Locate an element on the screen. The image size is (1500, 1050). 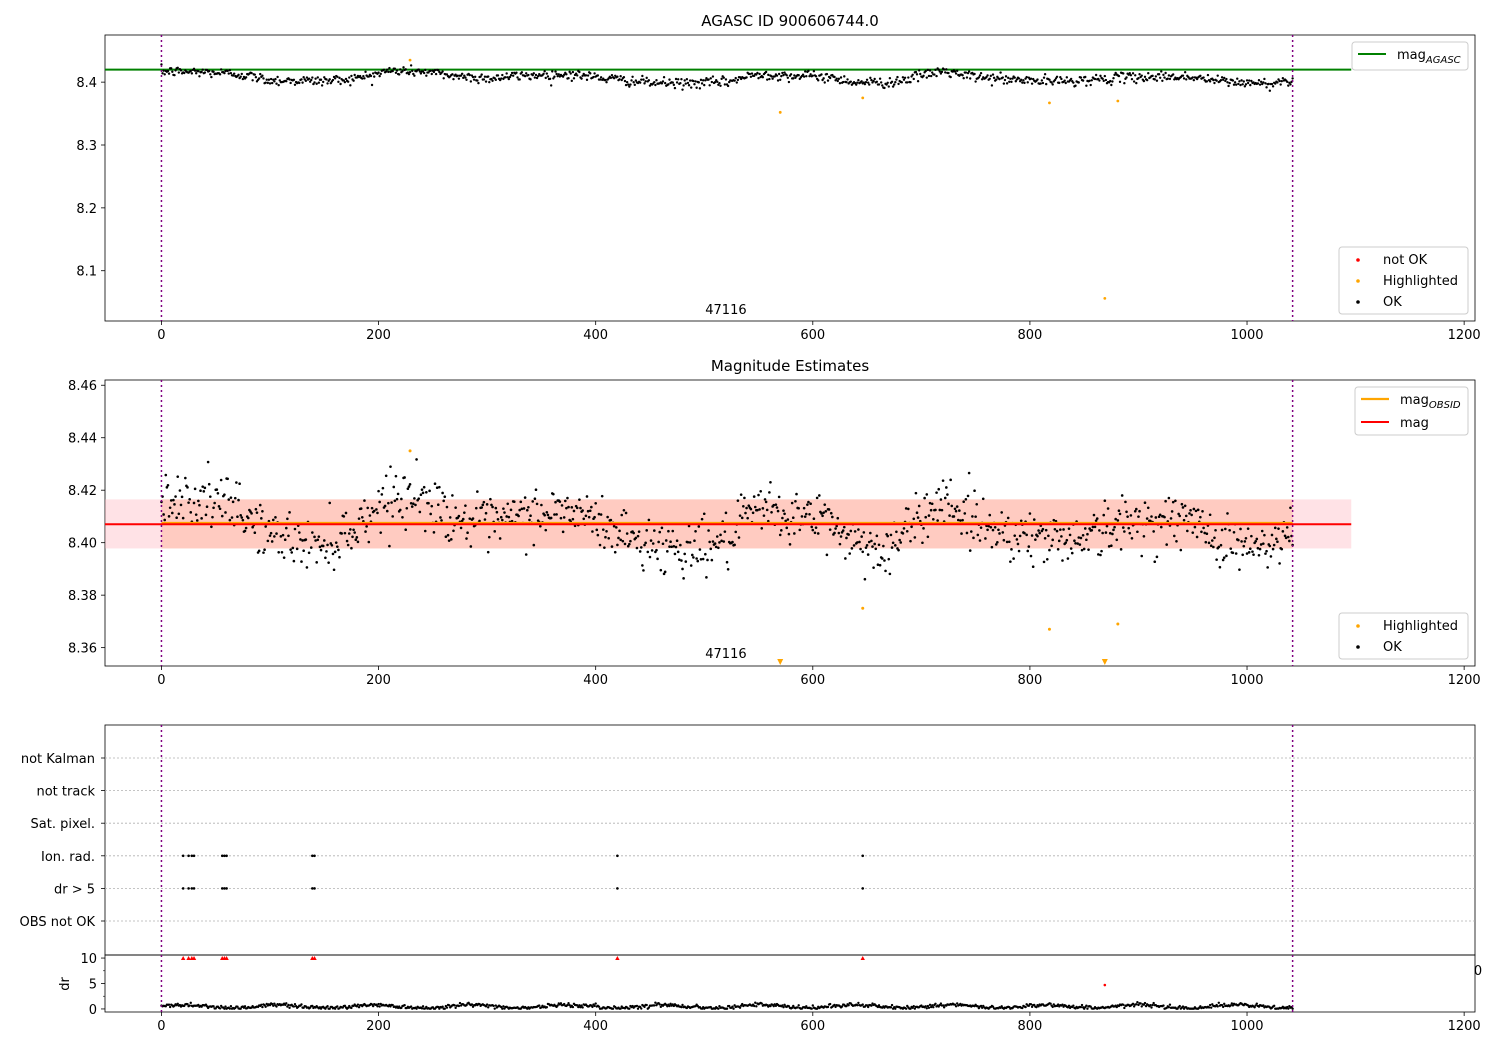
y-tick-label: 8.2 is located at coordinates (86, 209).